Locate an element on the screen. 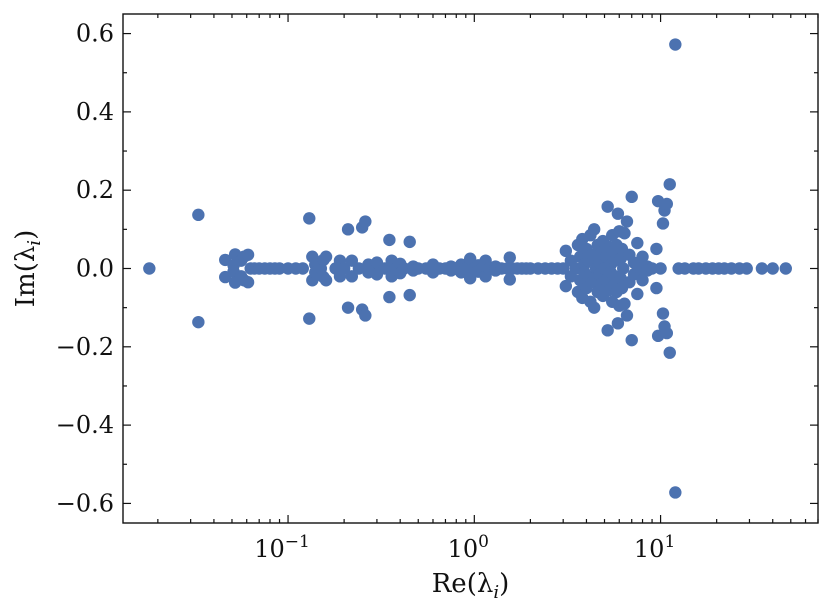  y-tick-label: 0.2 is located at coordinates (95, 190).